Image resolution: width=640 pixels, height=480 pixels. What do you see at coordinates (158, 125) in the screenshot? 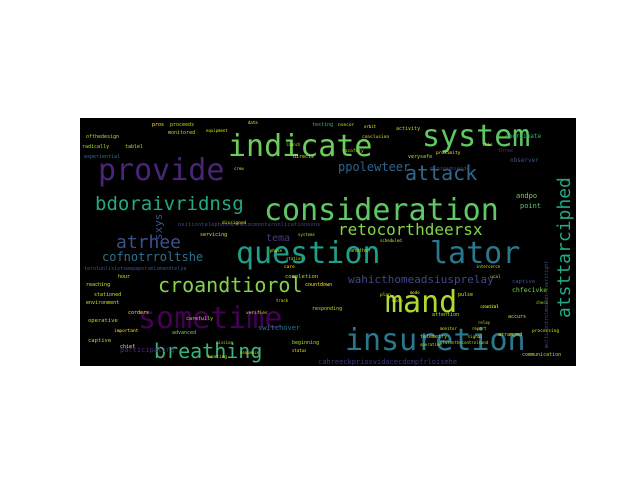
I see `word-cloud-word: pros` at bounding box center [158, 125].